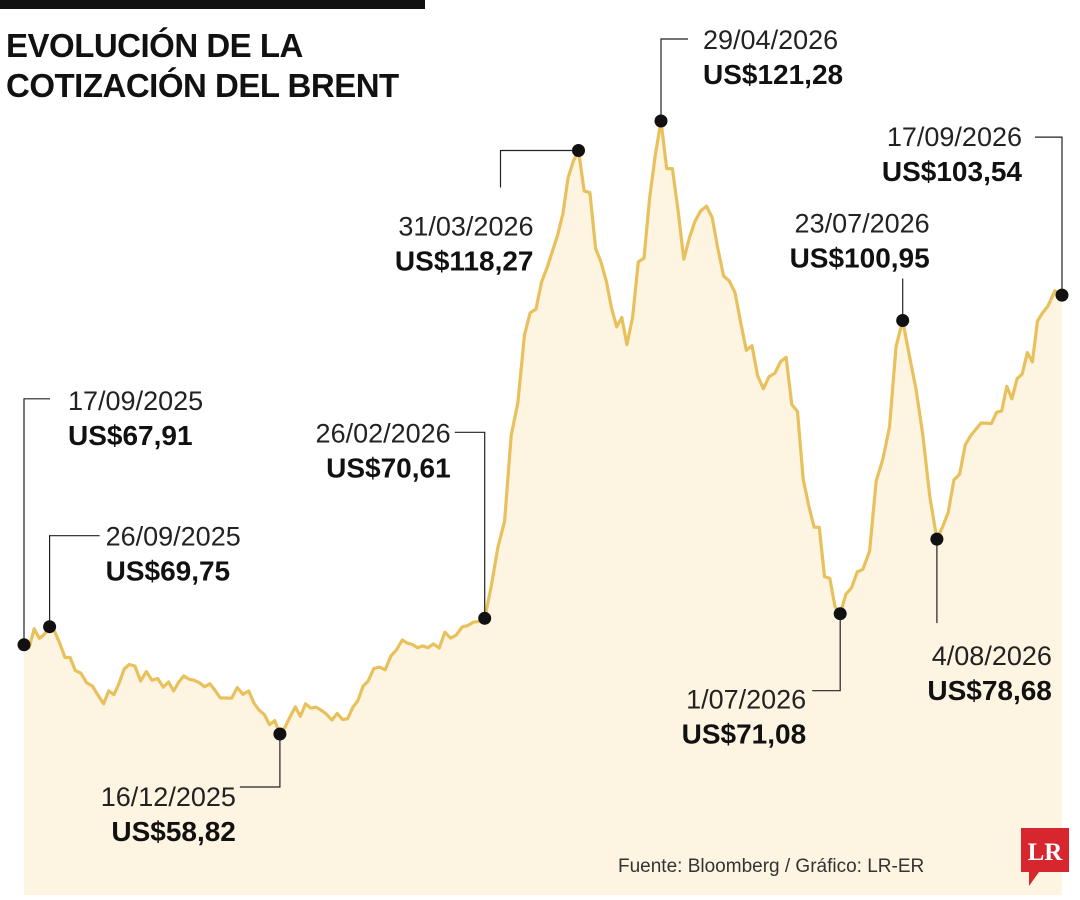 The height and width of the screenshot is (900, 1080). I want to click on annotation-value: US$70,61, so click(388, 467).